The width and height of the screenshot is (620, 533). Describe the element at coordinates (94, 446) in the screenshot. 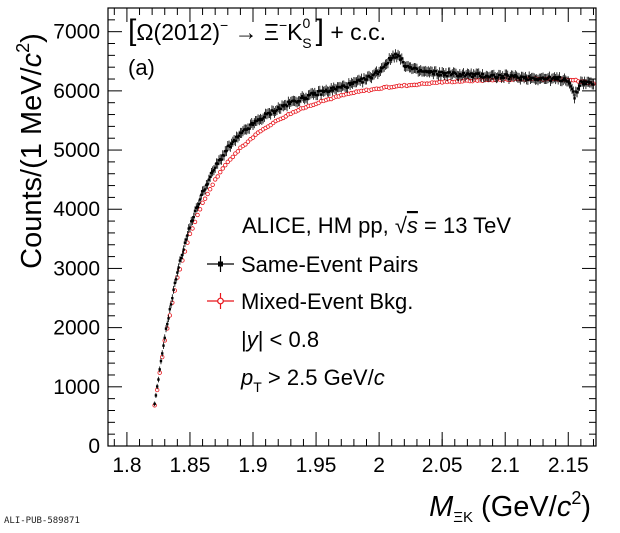

I see `y-tick-label: 0` at that location.